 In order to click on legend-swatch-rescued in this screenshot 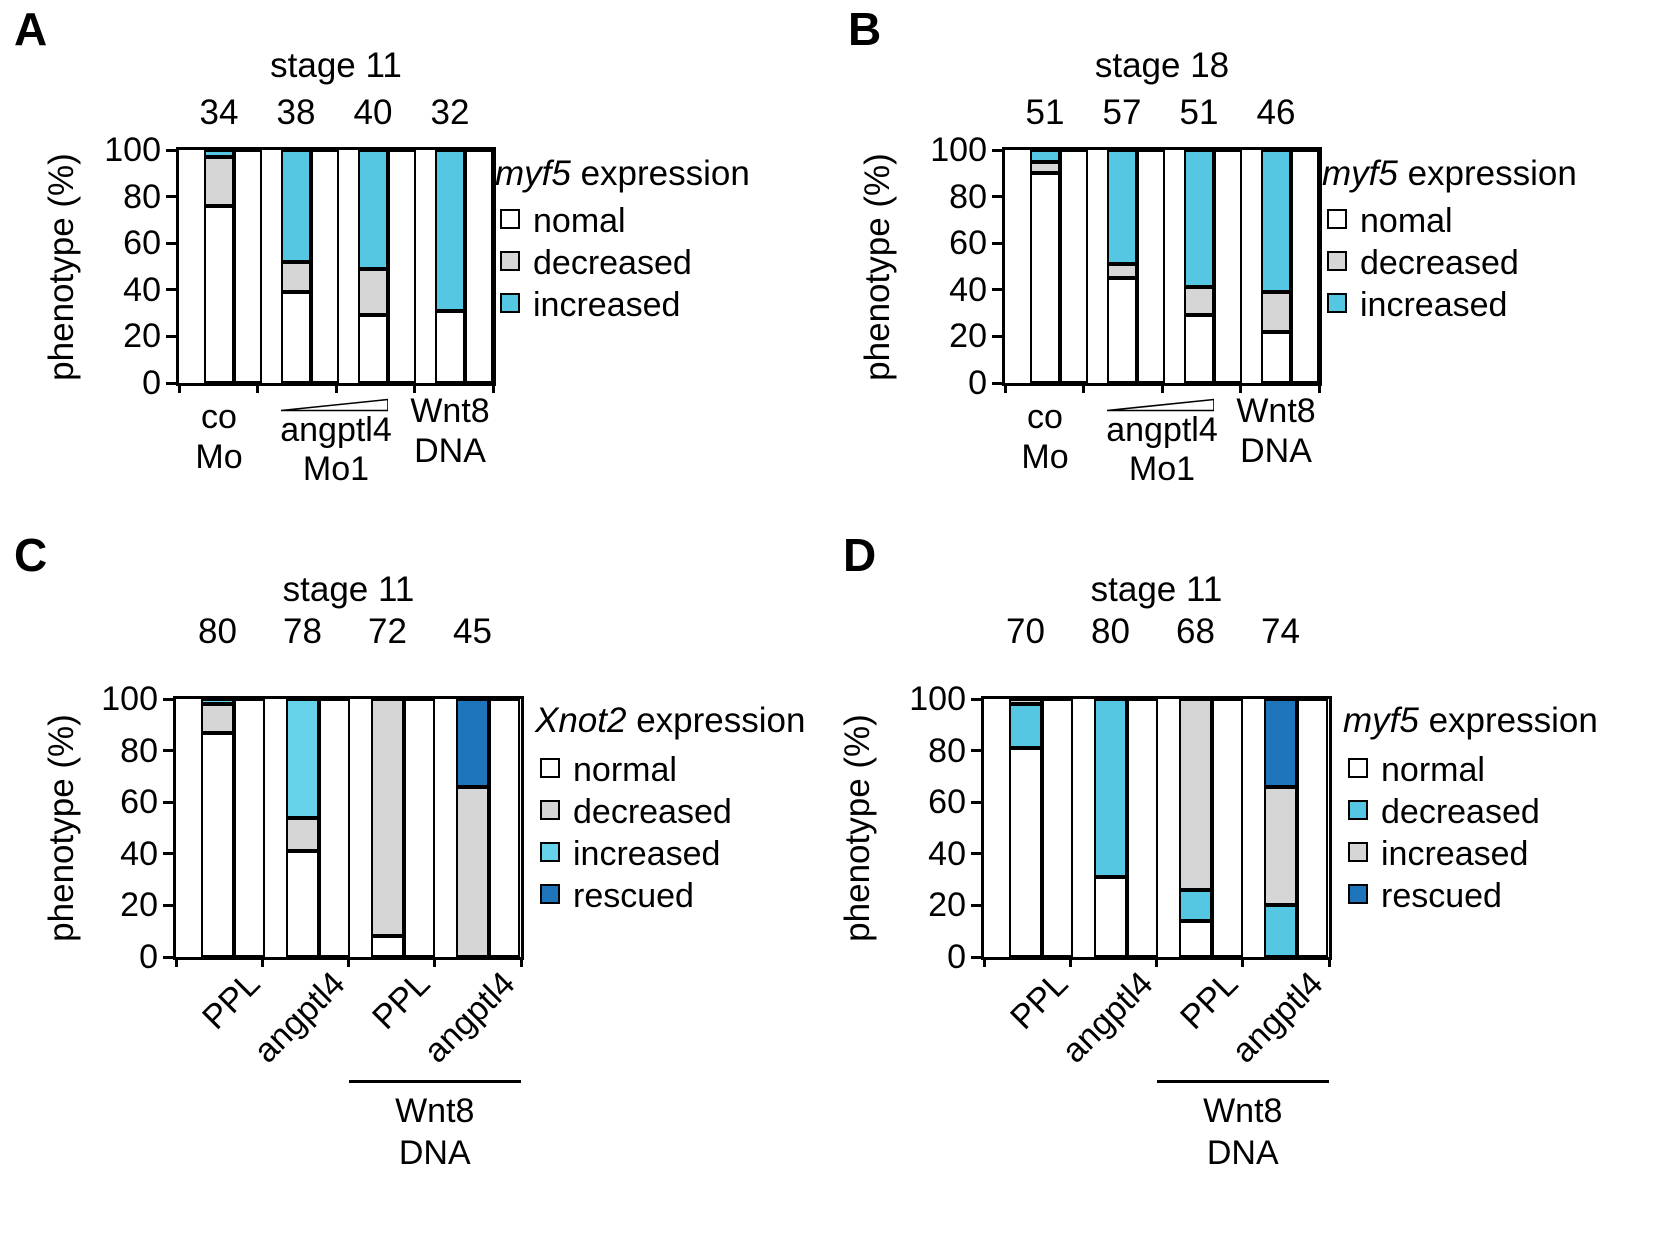, I will do `click(1358, 894)`.